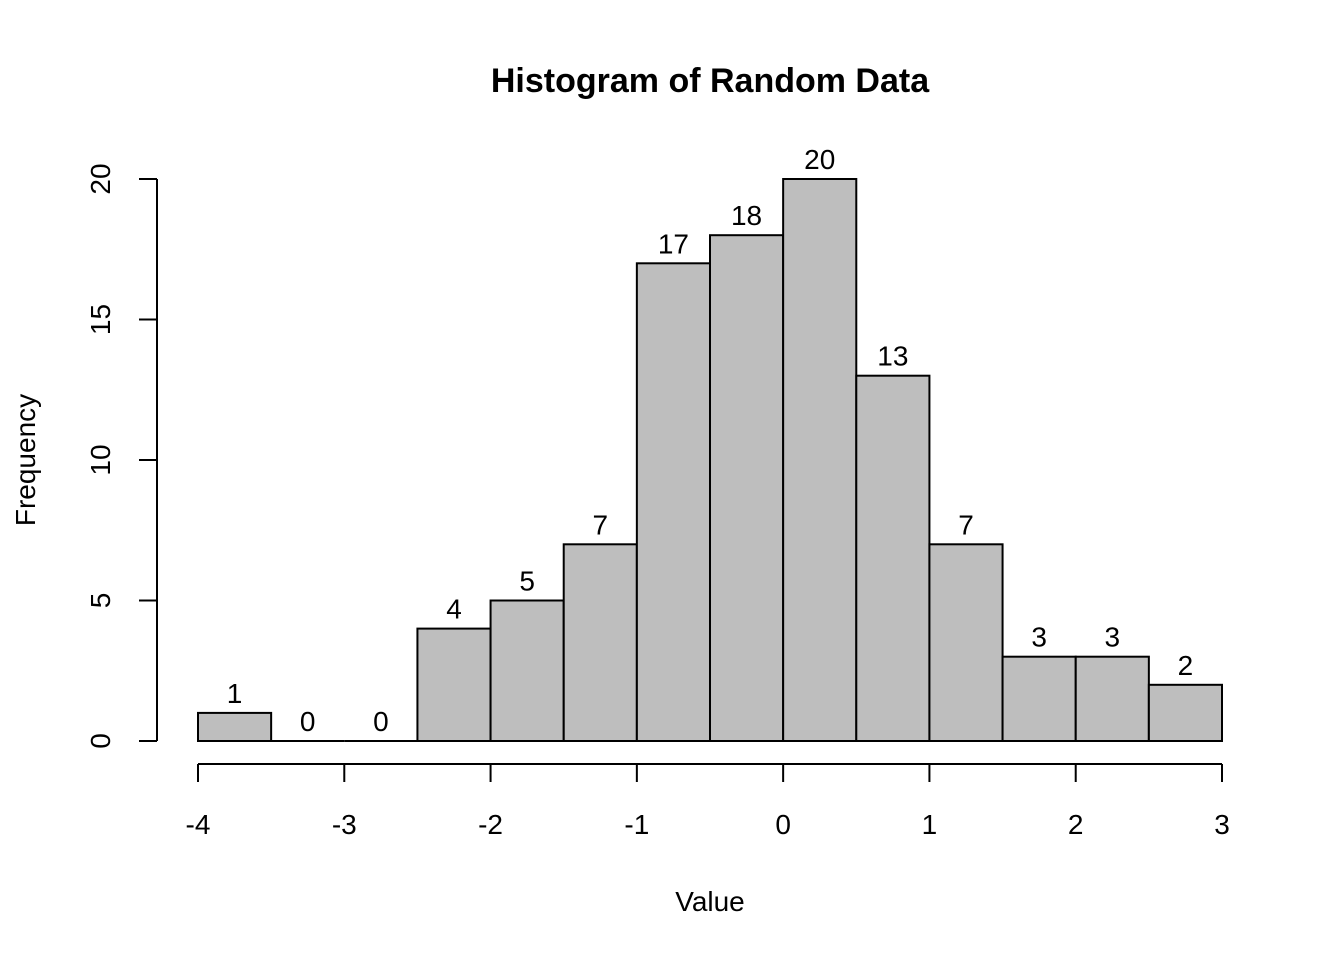 This screenshot has height=960, width=1344. Describe the element at coordinates (100, 178) in the screenshot. I see `y-tick-label: 20` at that location.